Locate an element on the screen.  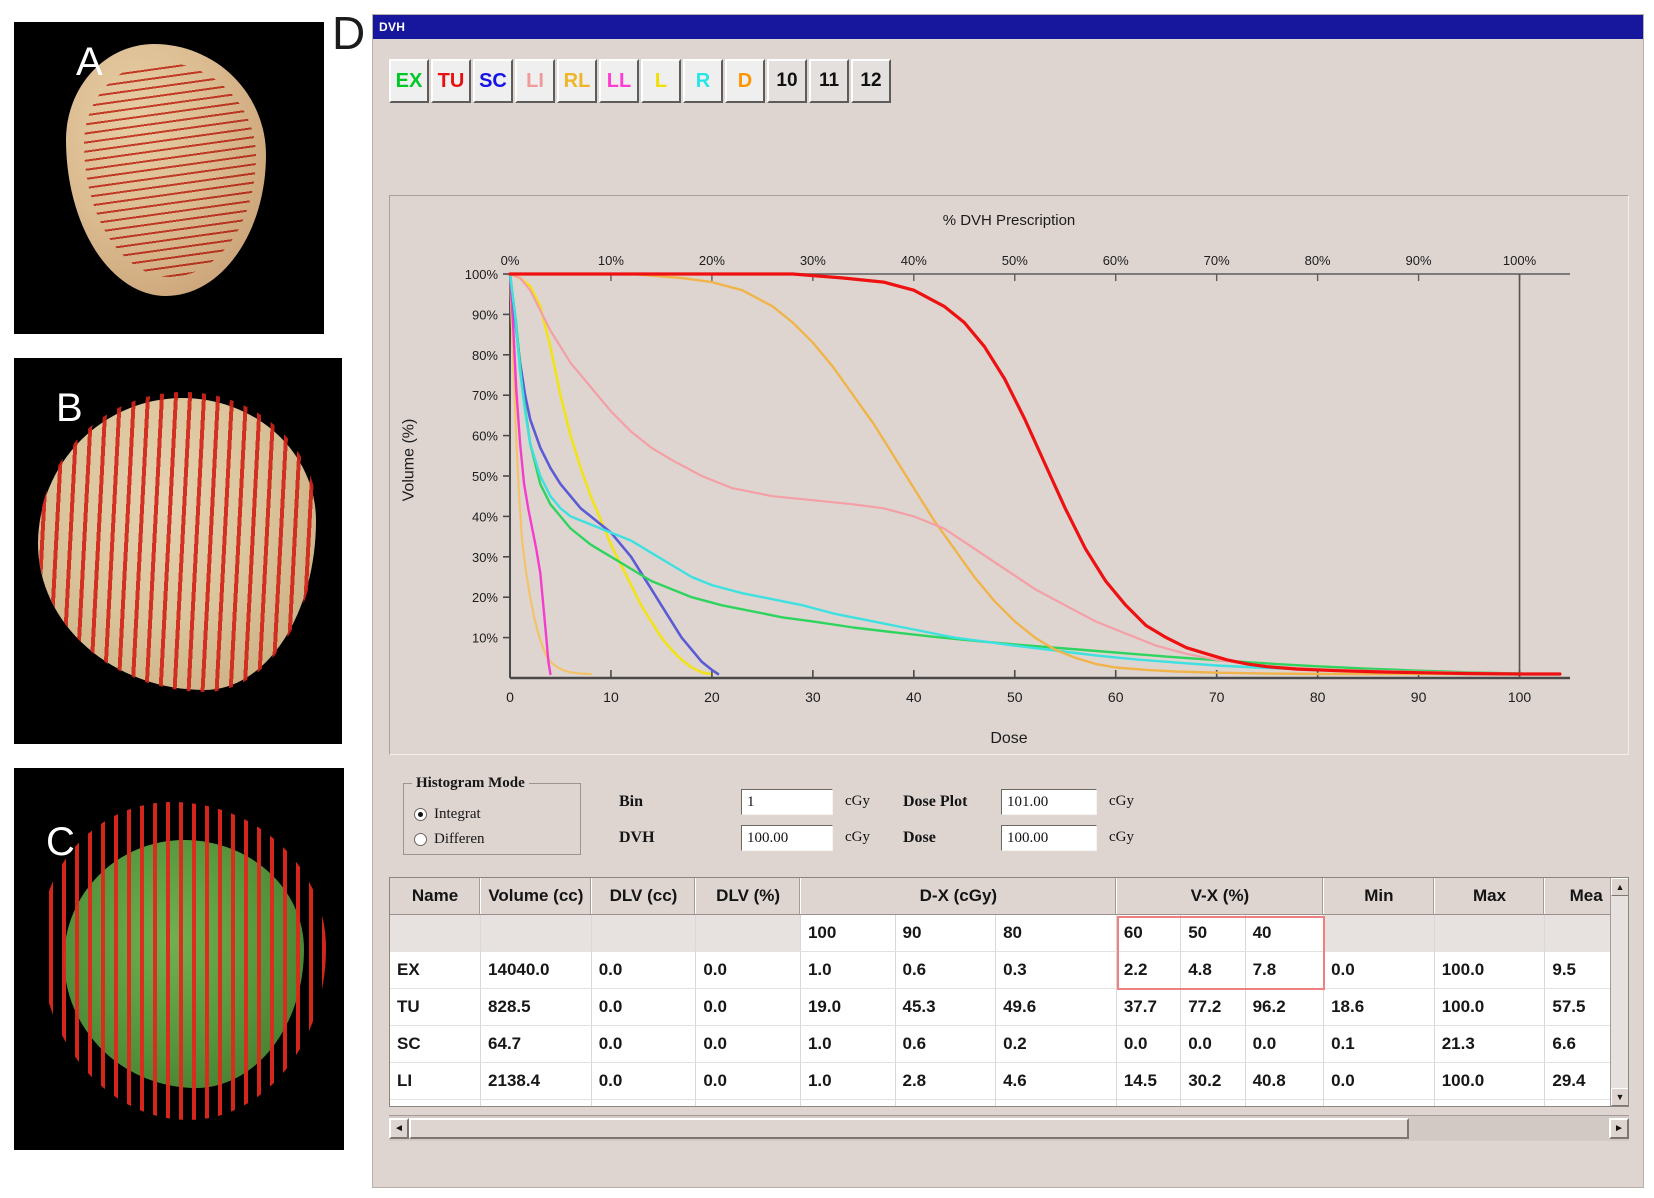
col-max: Max is located at coordinates (1490, 896).